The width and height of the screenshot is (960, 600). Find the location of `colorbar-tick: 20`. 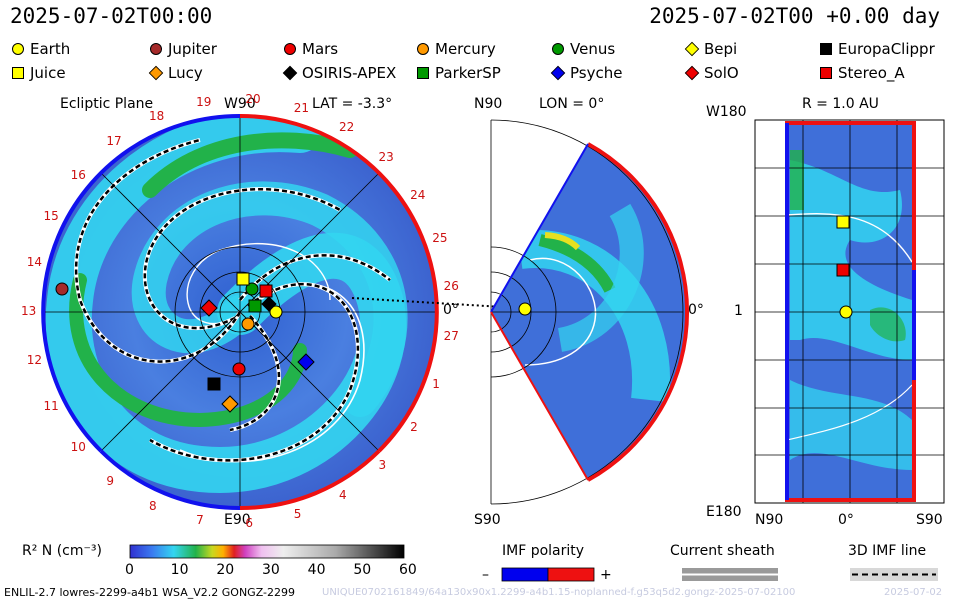

colorbar-tick: 20 is located at coordinates (225, 570).